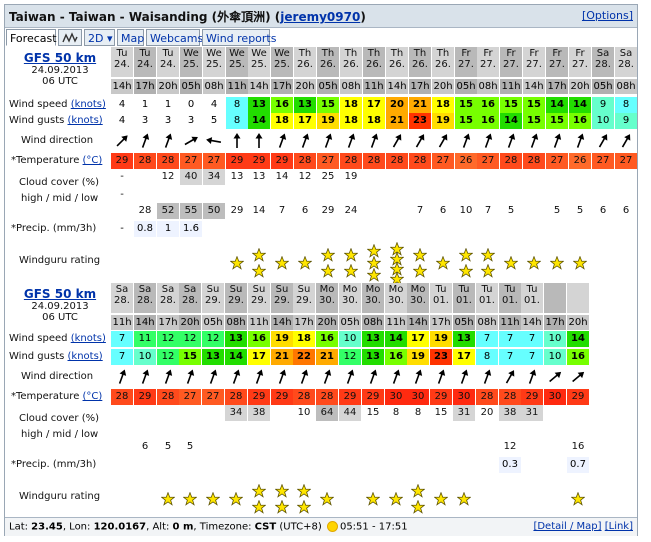 The image size is (651, 542). Describe the element at coordinates (441, 412) in the screenshot. I see `cloud-high-cell: 15` at that location.